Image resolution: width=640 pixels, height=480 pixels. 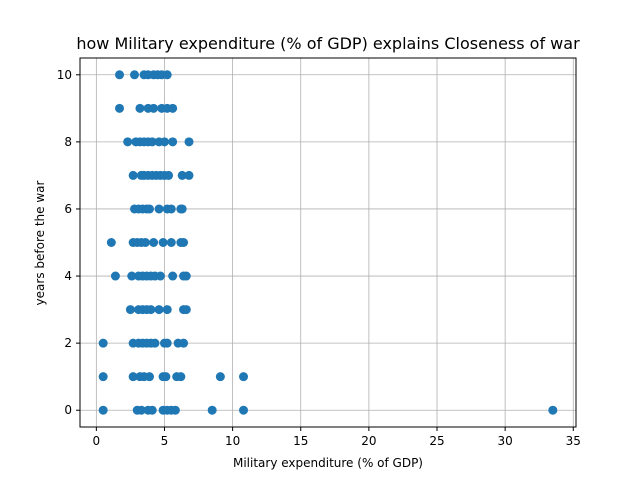 What do you see at coordinates (505, 441) in the screenshot?
I see `x-tick-label: 30` at bounding box center [505, 441].